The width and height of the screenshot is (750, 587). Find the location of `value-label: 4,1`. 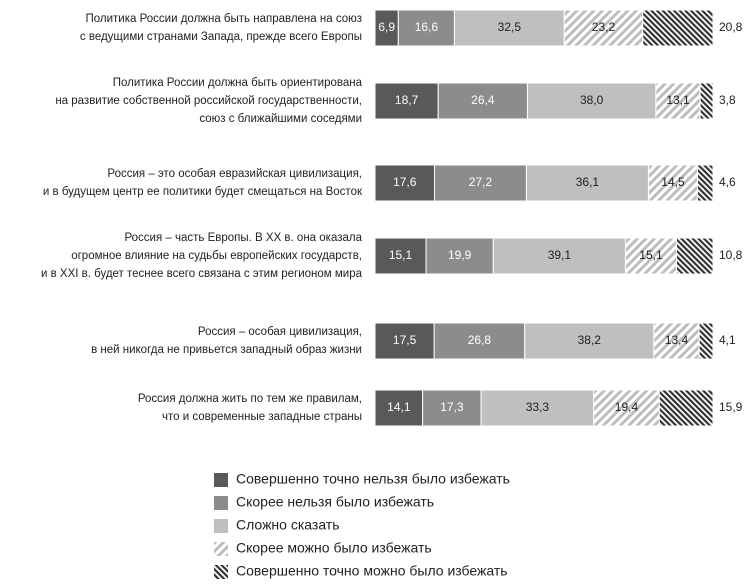

value-label: 4,1 is located at coordinates (727, 340).